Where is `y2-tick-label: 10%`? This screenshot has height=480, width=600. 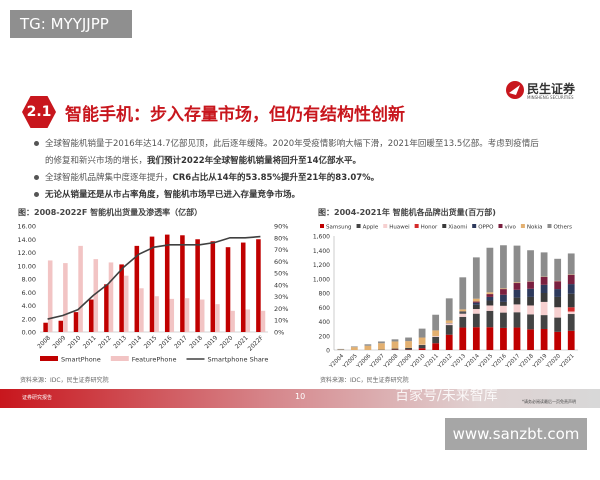 y2-tick-label: 10% is located at coordinates (281, 321).